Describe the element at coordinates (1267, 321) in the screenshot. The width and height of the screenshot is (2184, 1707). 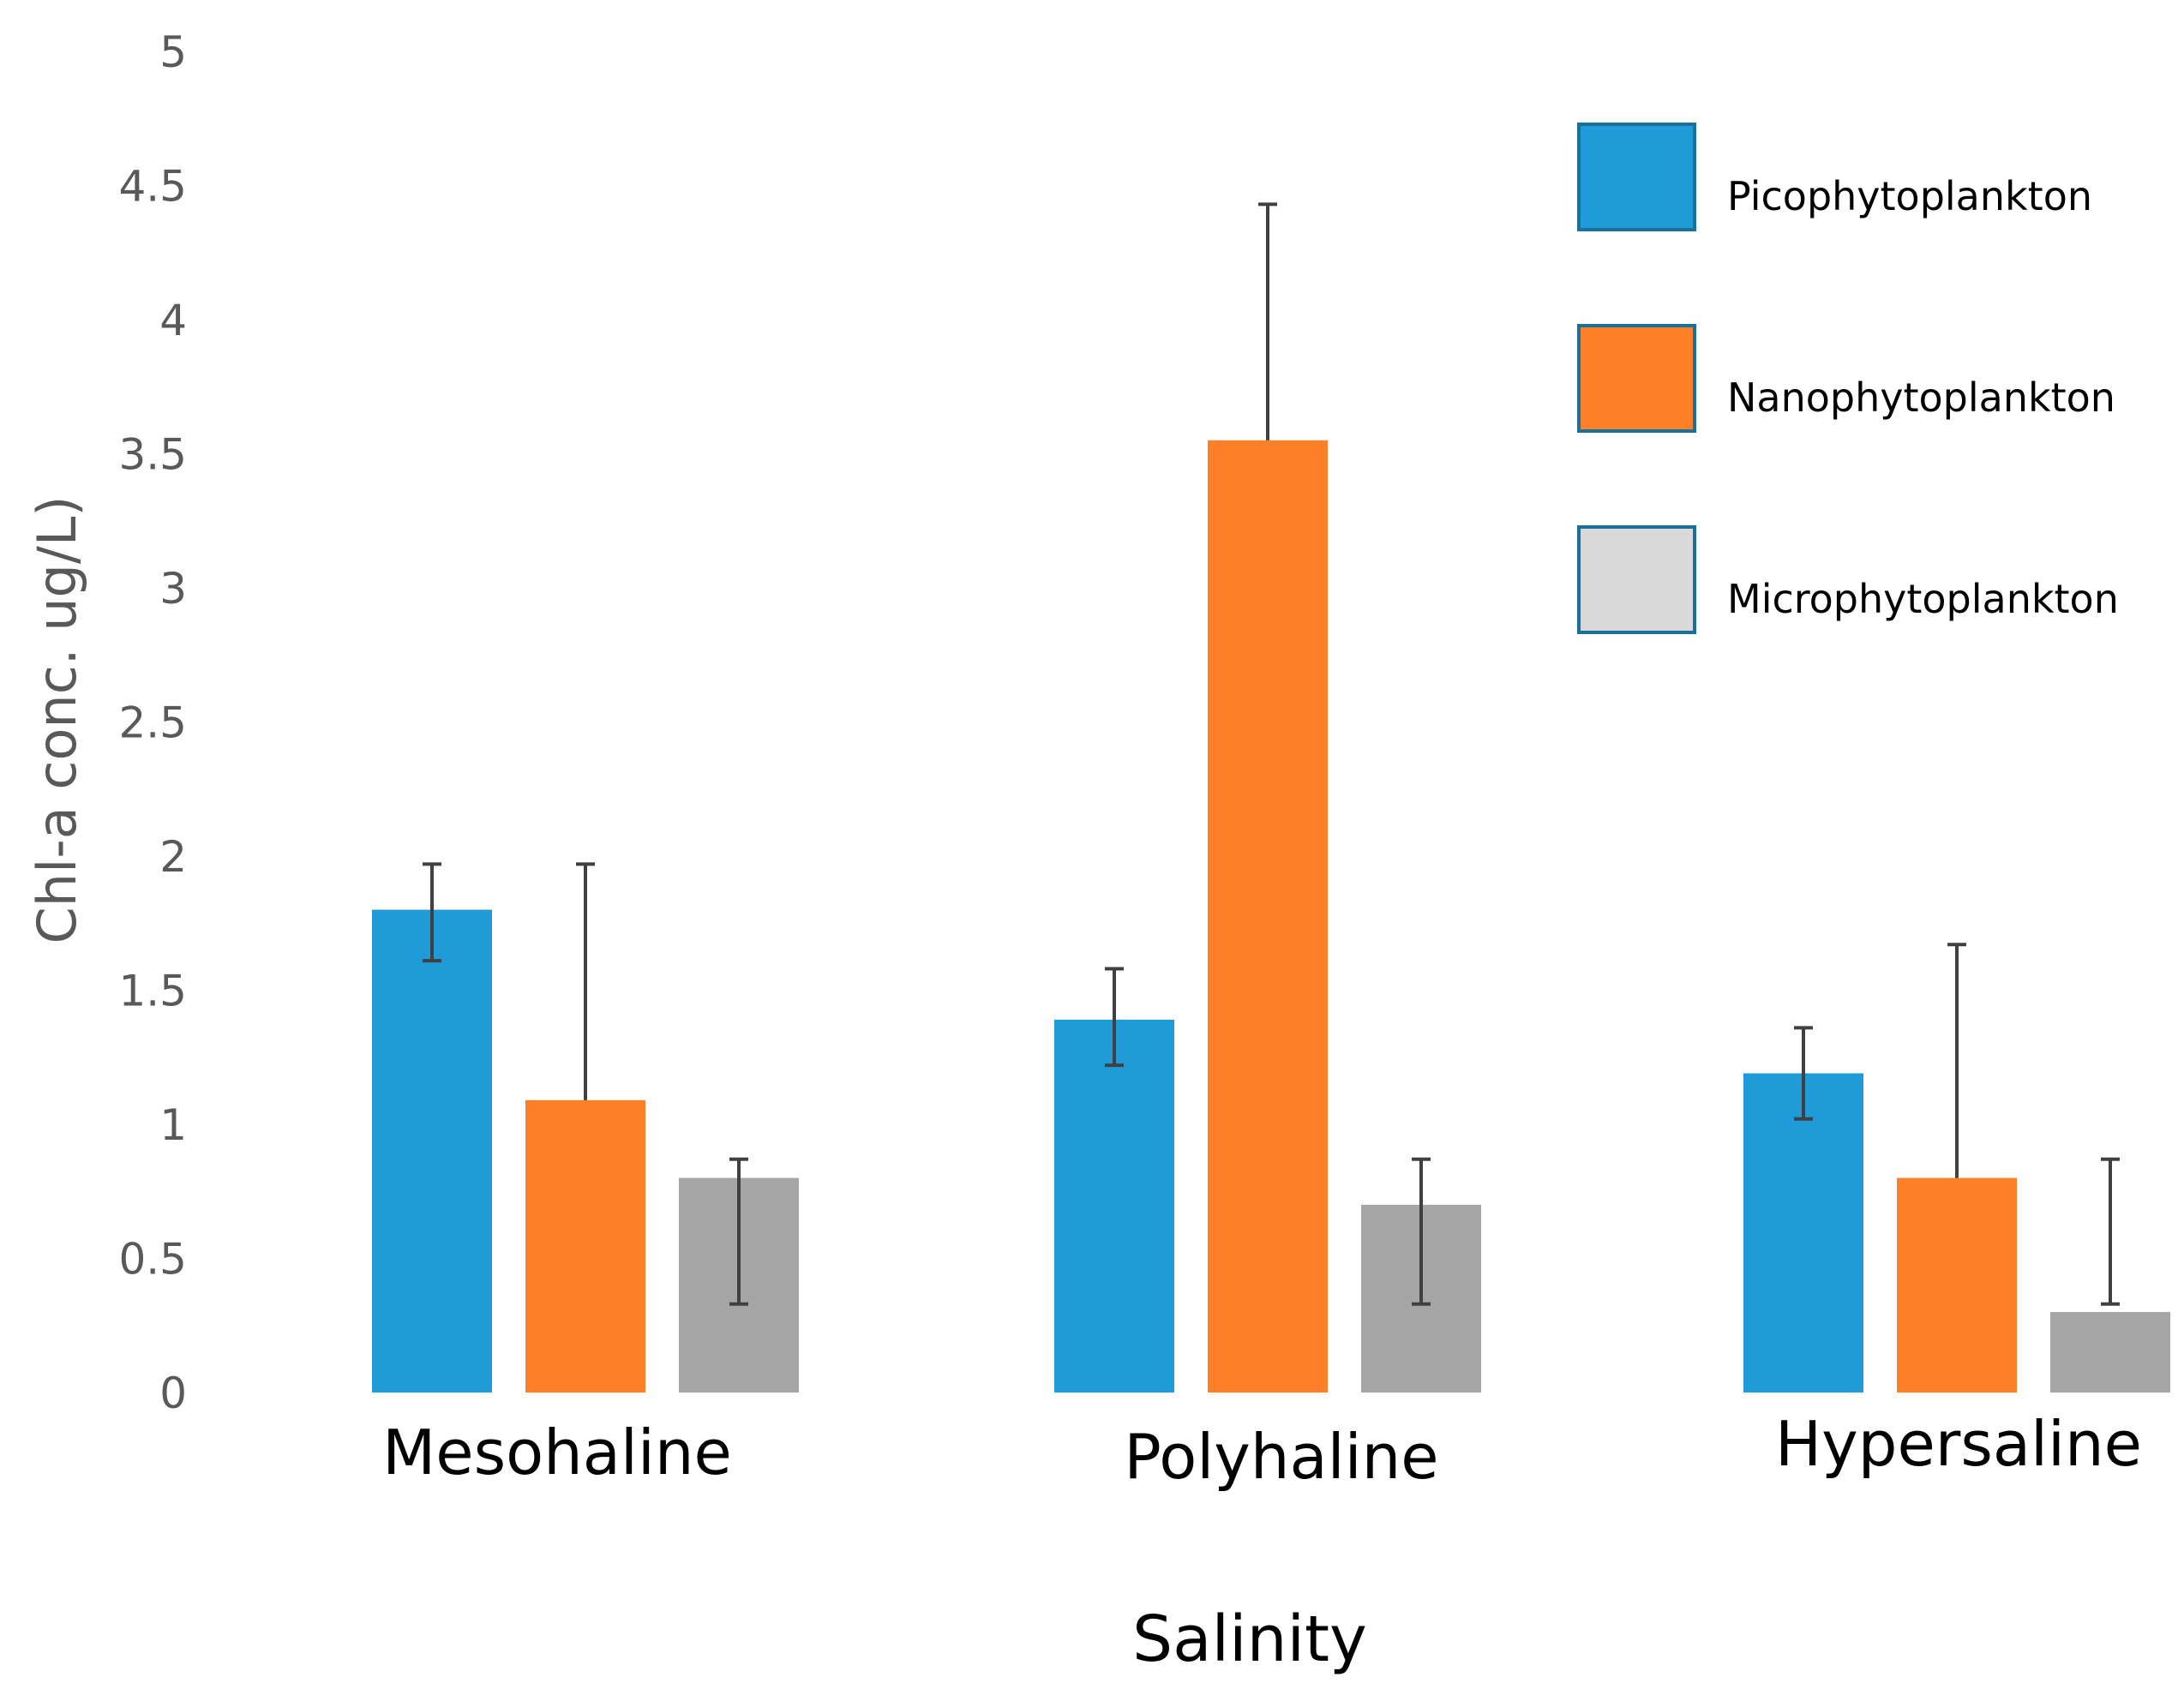
I see `error-bar-nanophytoplankton-polyhaline` at that location.